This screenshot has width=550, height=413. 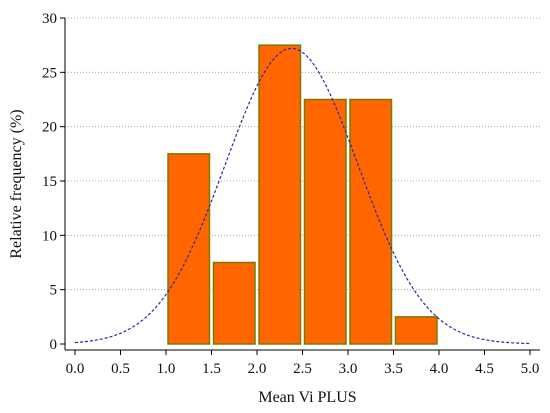 I want to click on x-tick-label: 1.5, so click(x=211, y=369).